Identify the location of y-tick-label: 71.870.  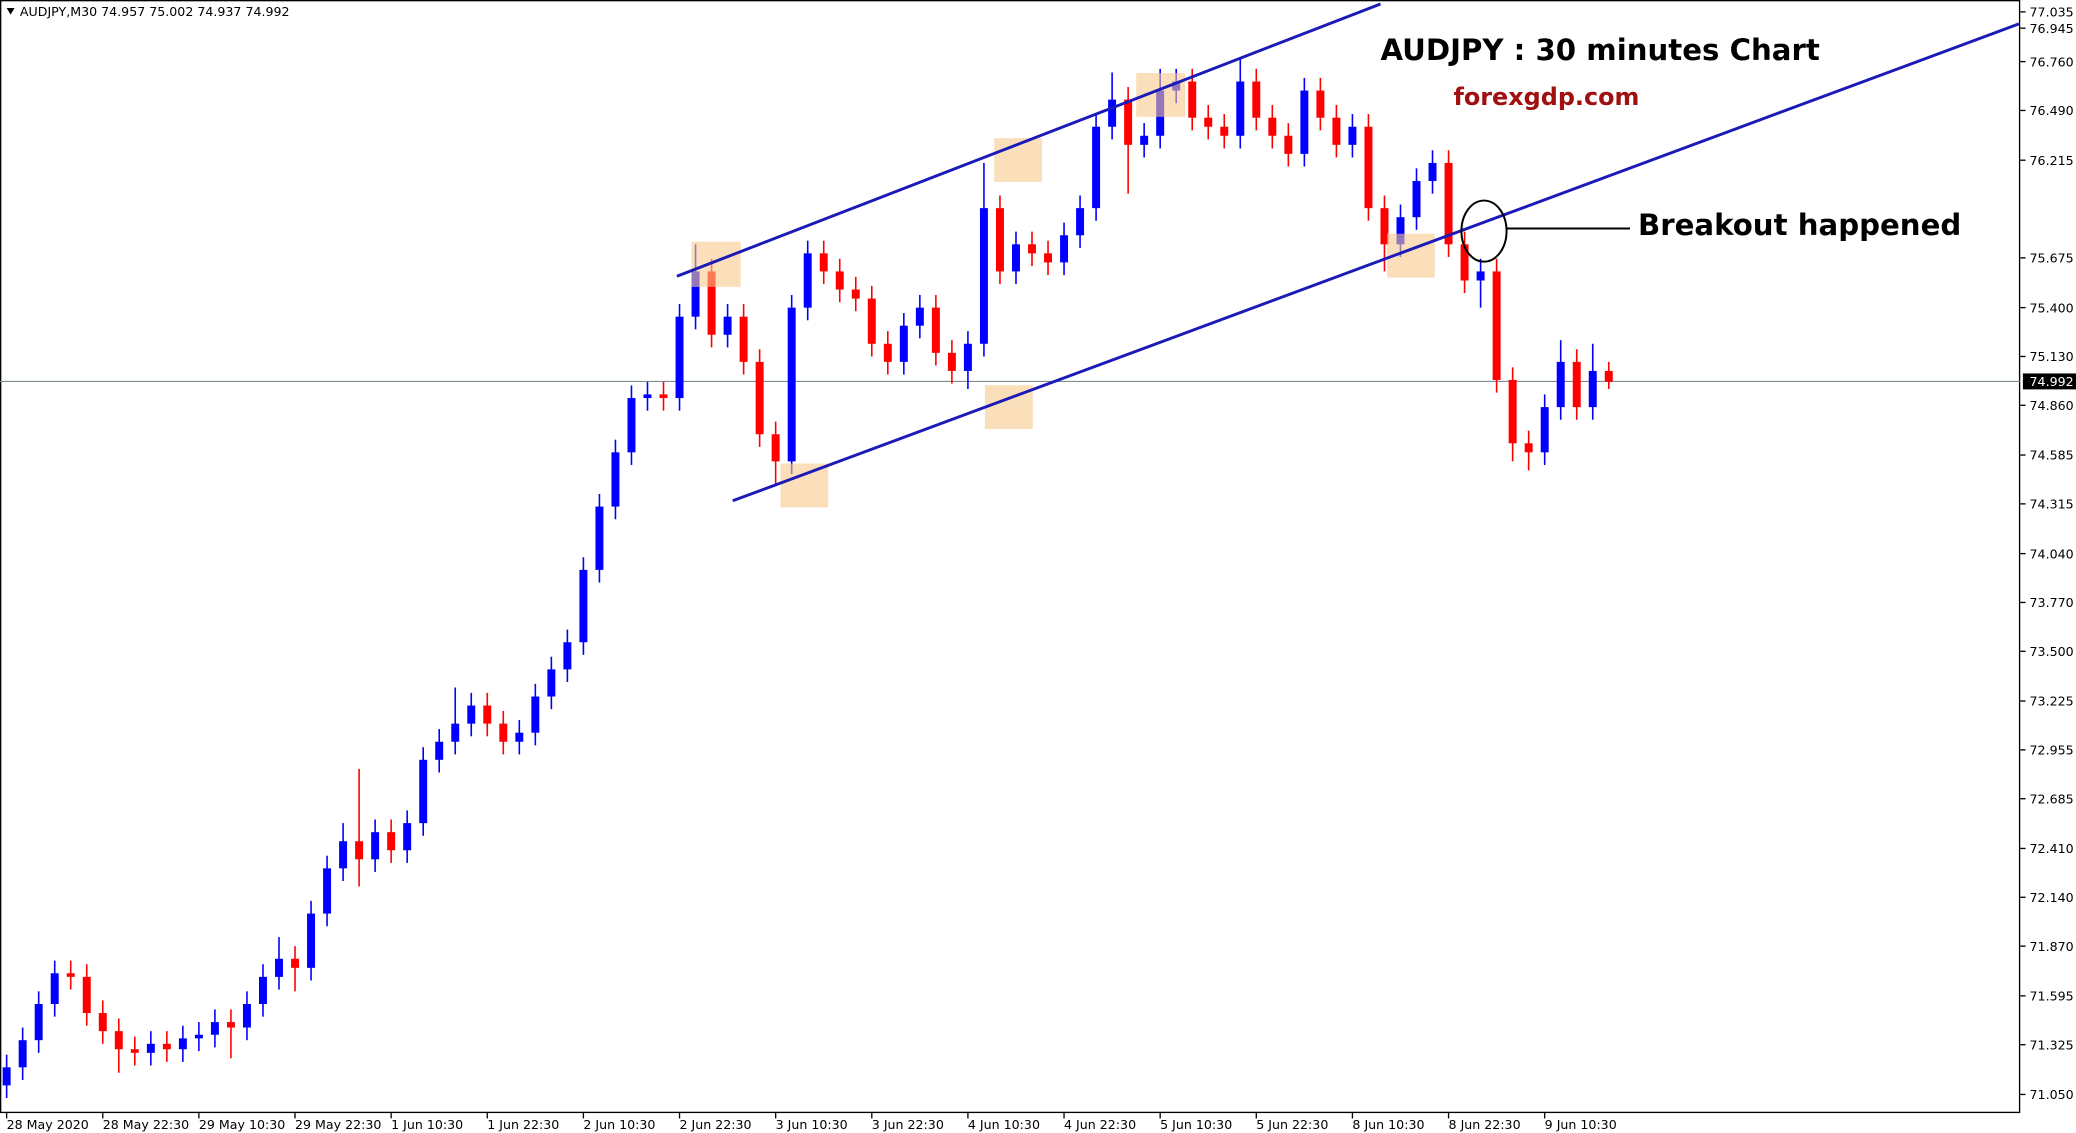
(2052, 946).